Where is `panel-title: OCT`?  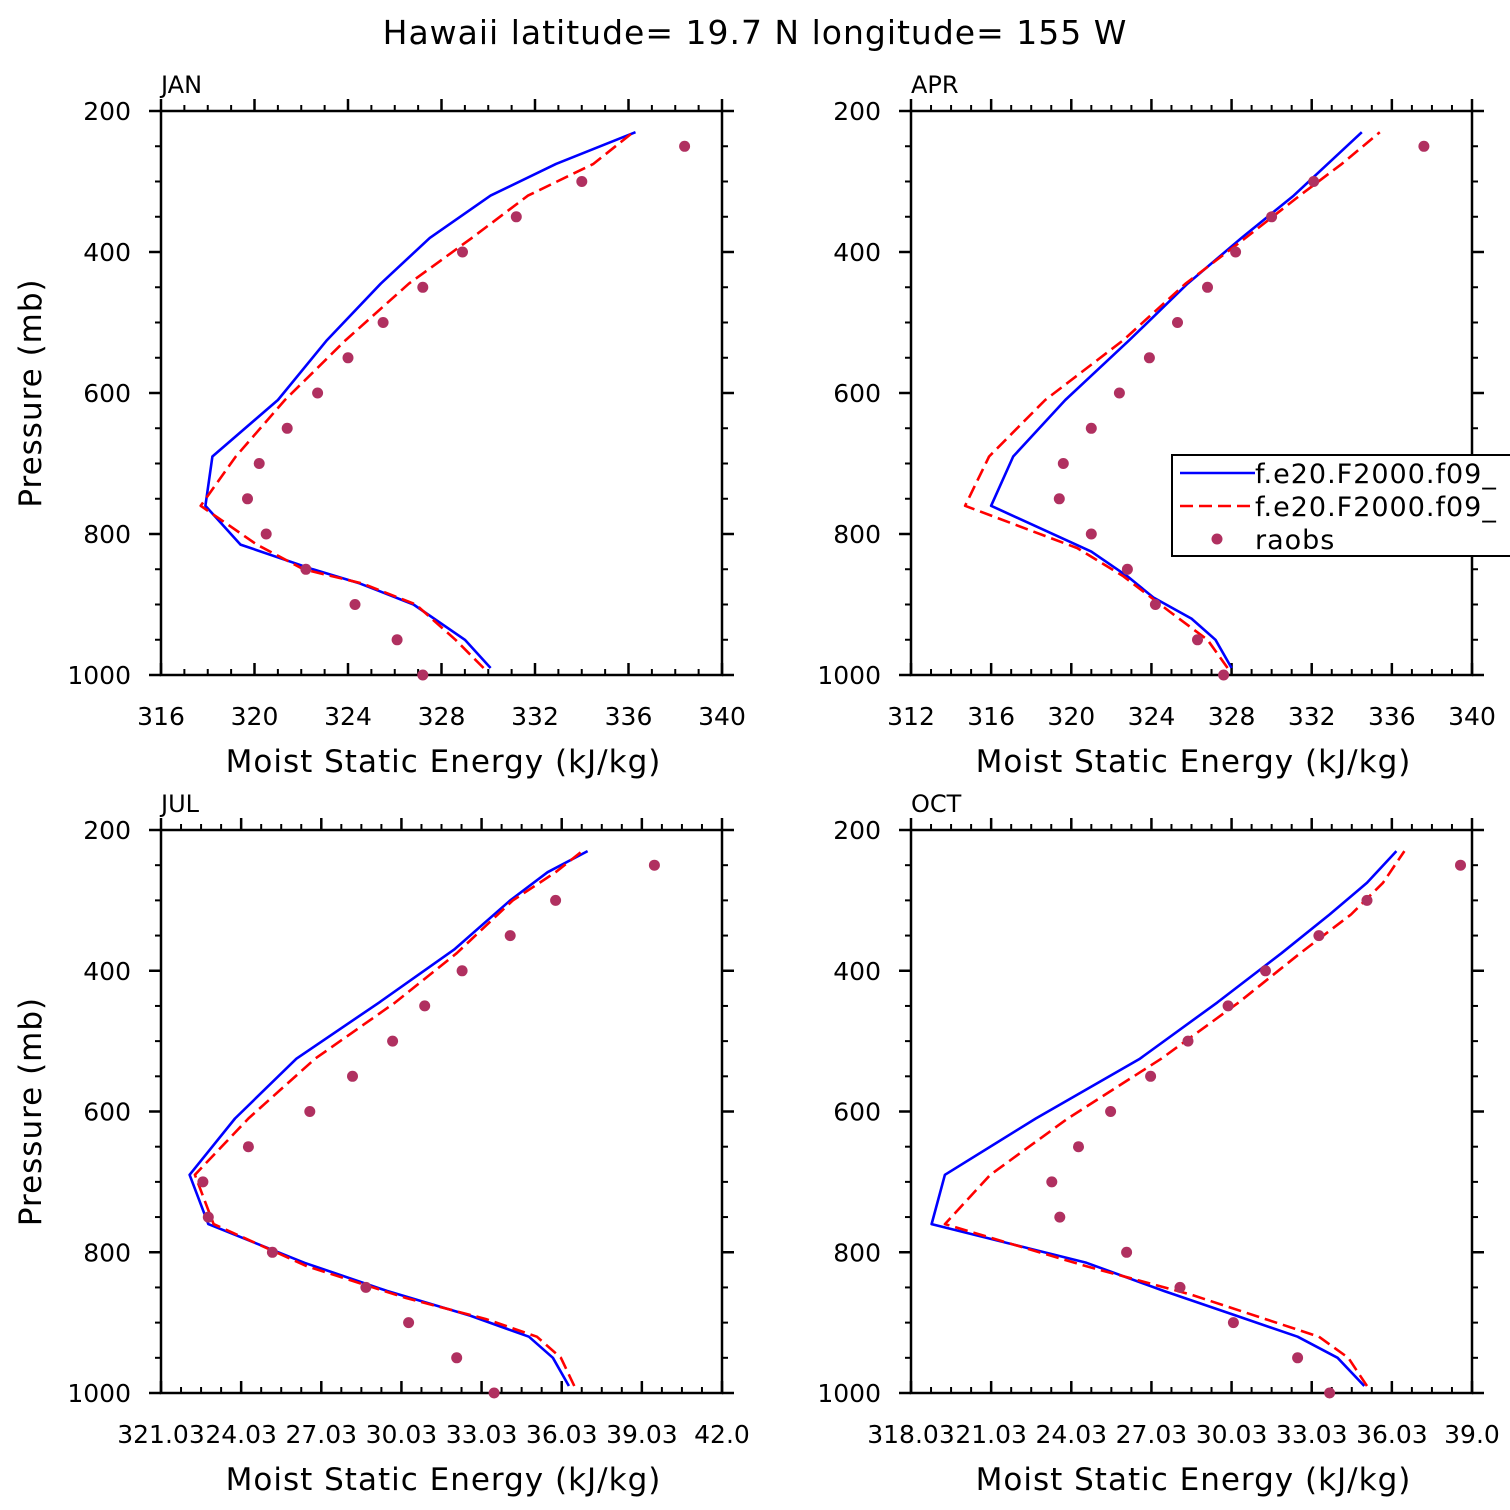
panel-title: OCT is located at coordinates (936, 804).